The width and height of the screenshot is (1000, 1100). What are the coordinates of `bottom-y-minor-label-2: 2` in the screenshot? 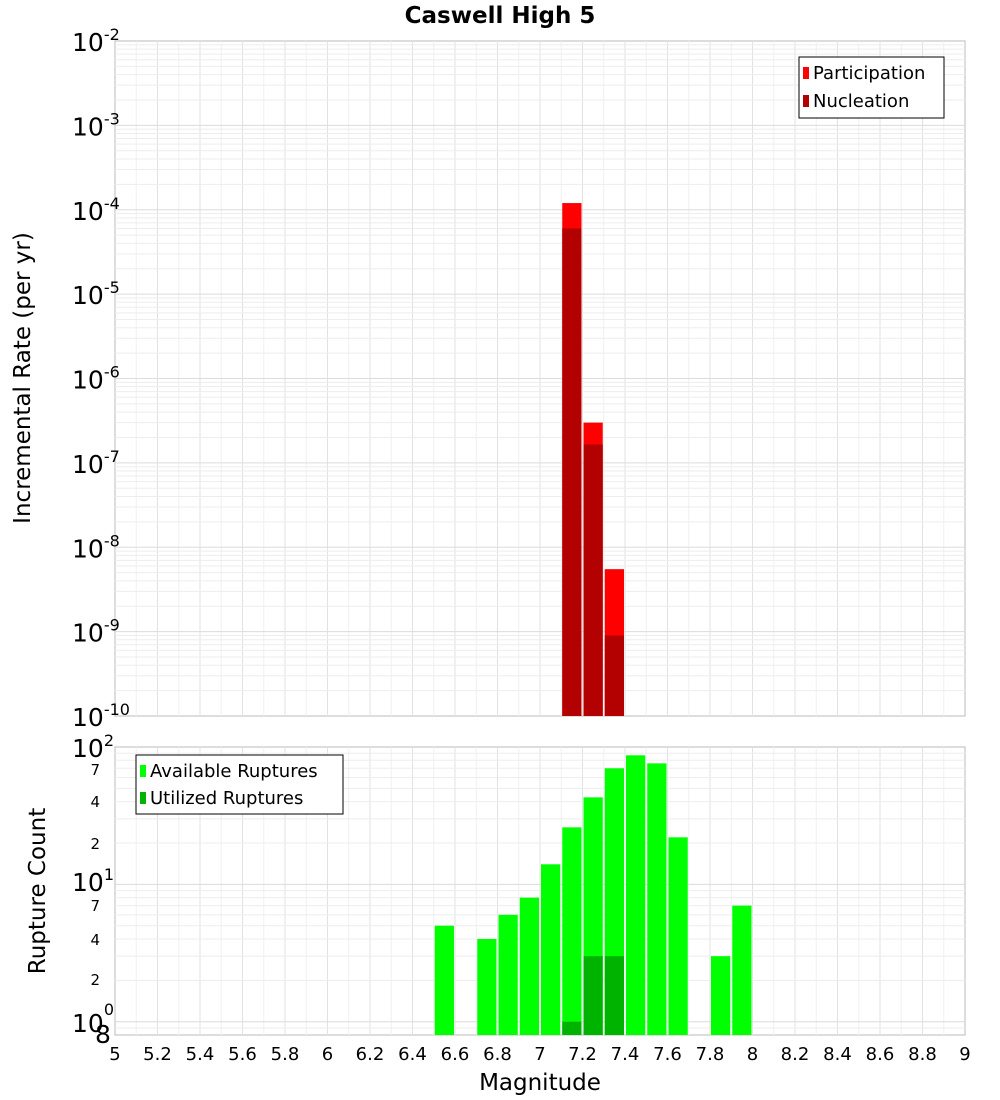 It's located at (95, 980).